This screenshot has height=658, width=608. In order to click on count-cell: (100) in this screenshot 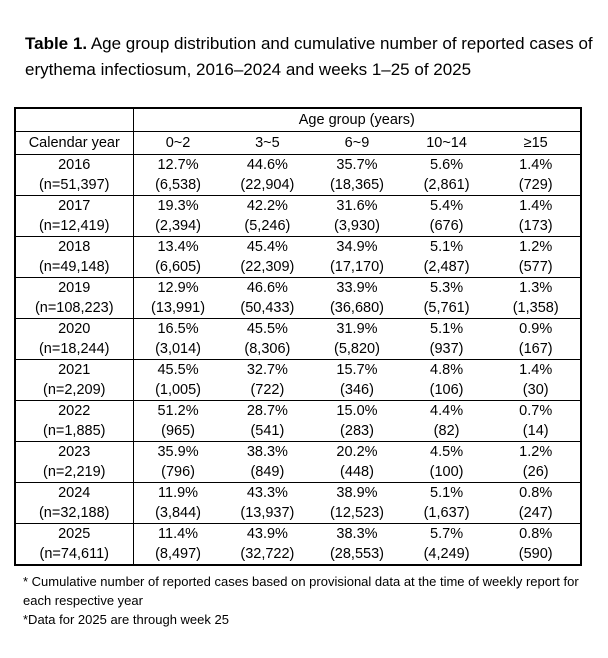, I will do `click(446, 472)`.